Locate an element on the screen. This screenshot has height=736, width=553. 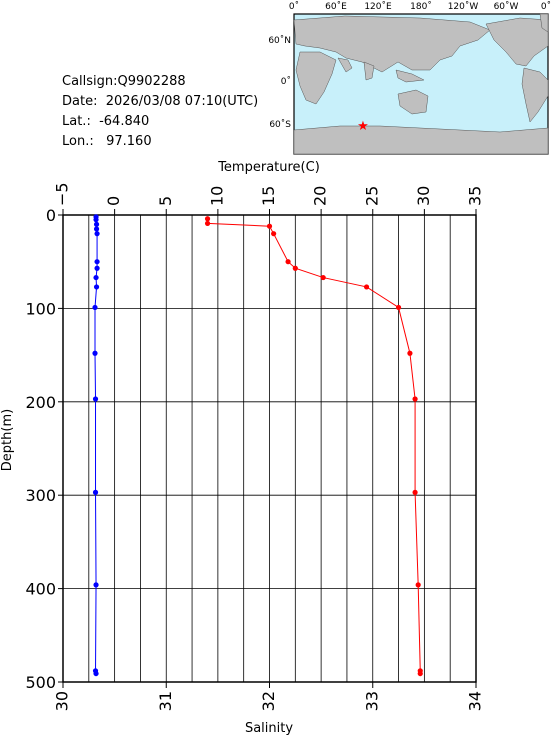
depth-tick-labels: 0 100 200 300 400 500 is located at coordinates (44, 449).